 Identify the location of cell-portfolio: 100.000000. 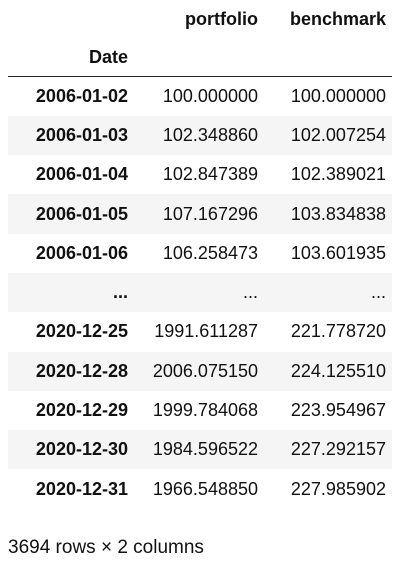
(210, 95).